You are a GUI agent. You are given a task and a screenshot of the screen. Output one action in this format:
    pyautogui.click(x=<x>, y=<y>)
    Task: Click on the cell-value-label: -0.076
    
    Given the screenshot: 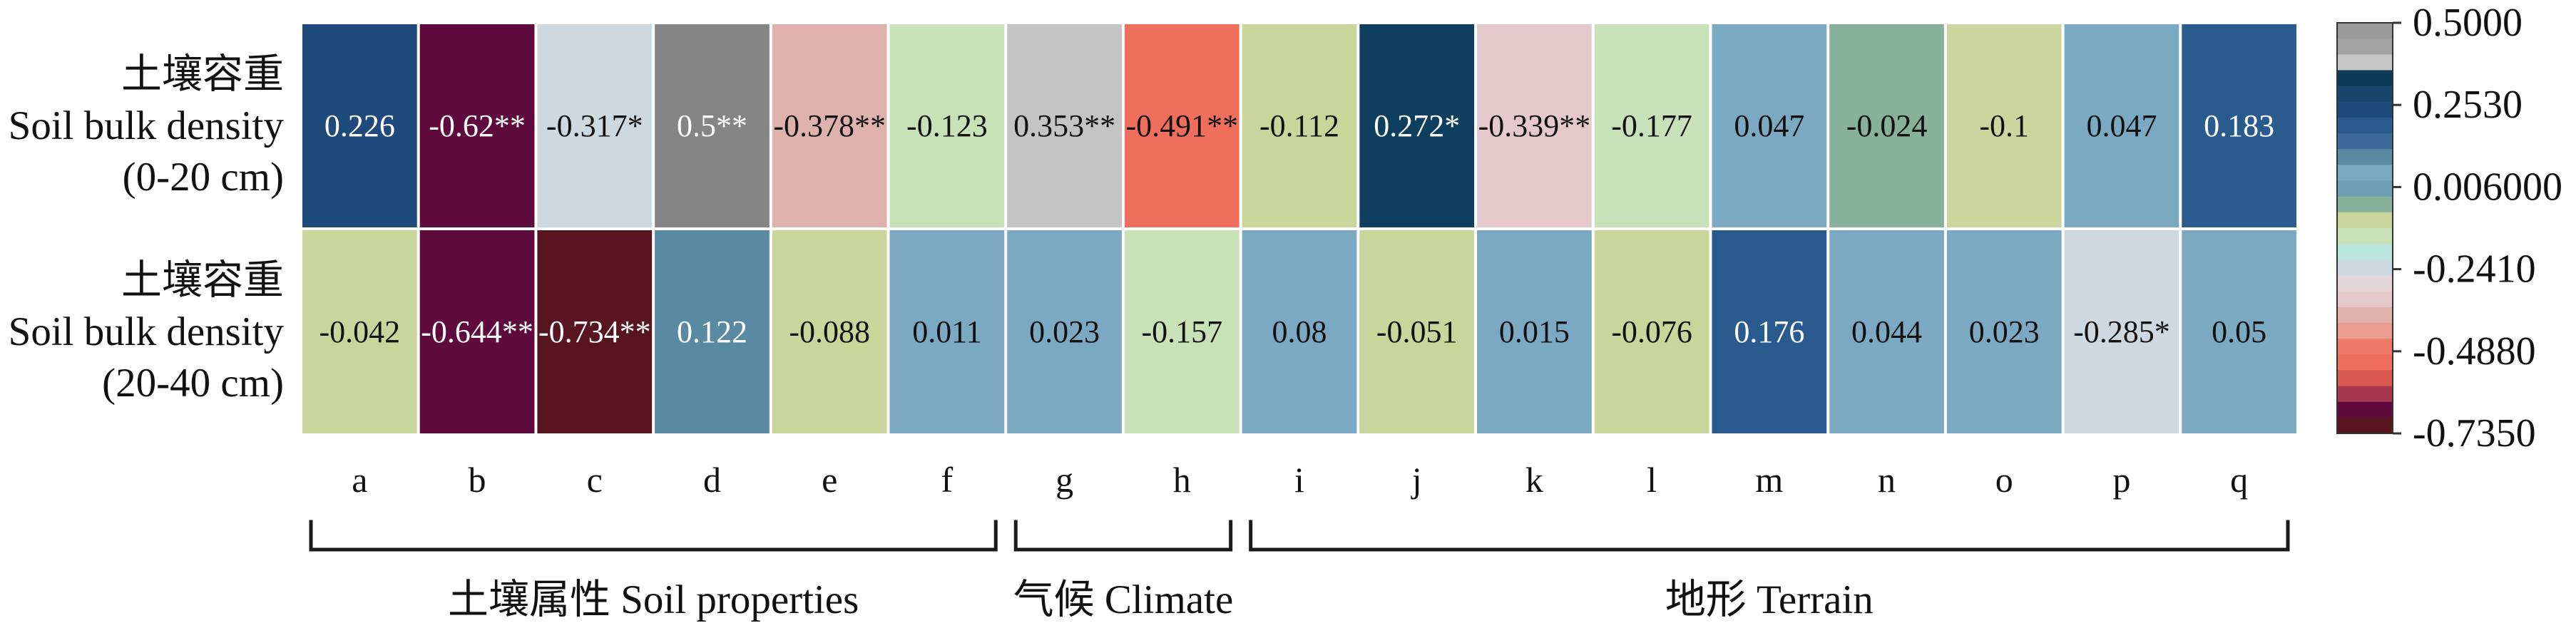 What is the action you would take?
    pyautogui.click(x=1652, y=331)
    